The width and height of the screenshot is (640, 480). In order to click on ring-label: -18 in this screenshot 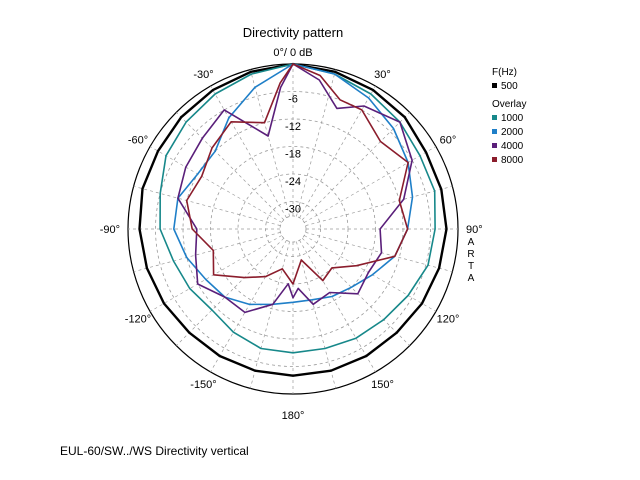, I will do `click(293, 155)`.